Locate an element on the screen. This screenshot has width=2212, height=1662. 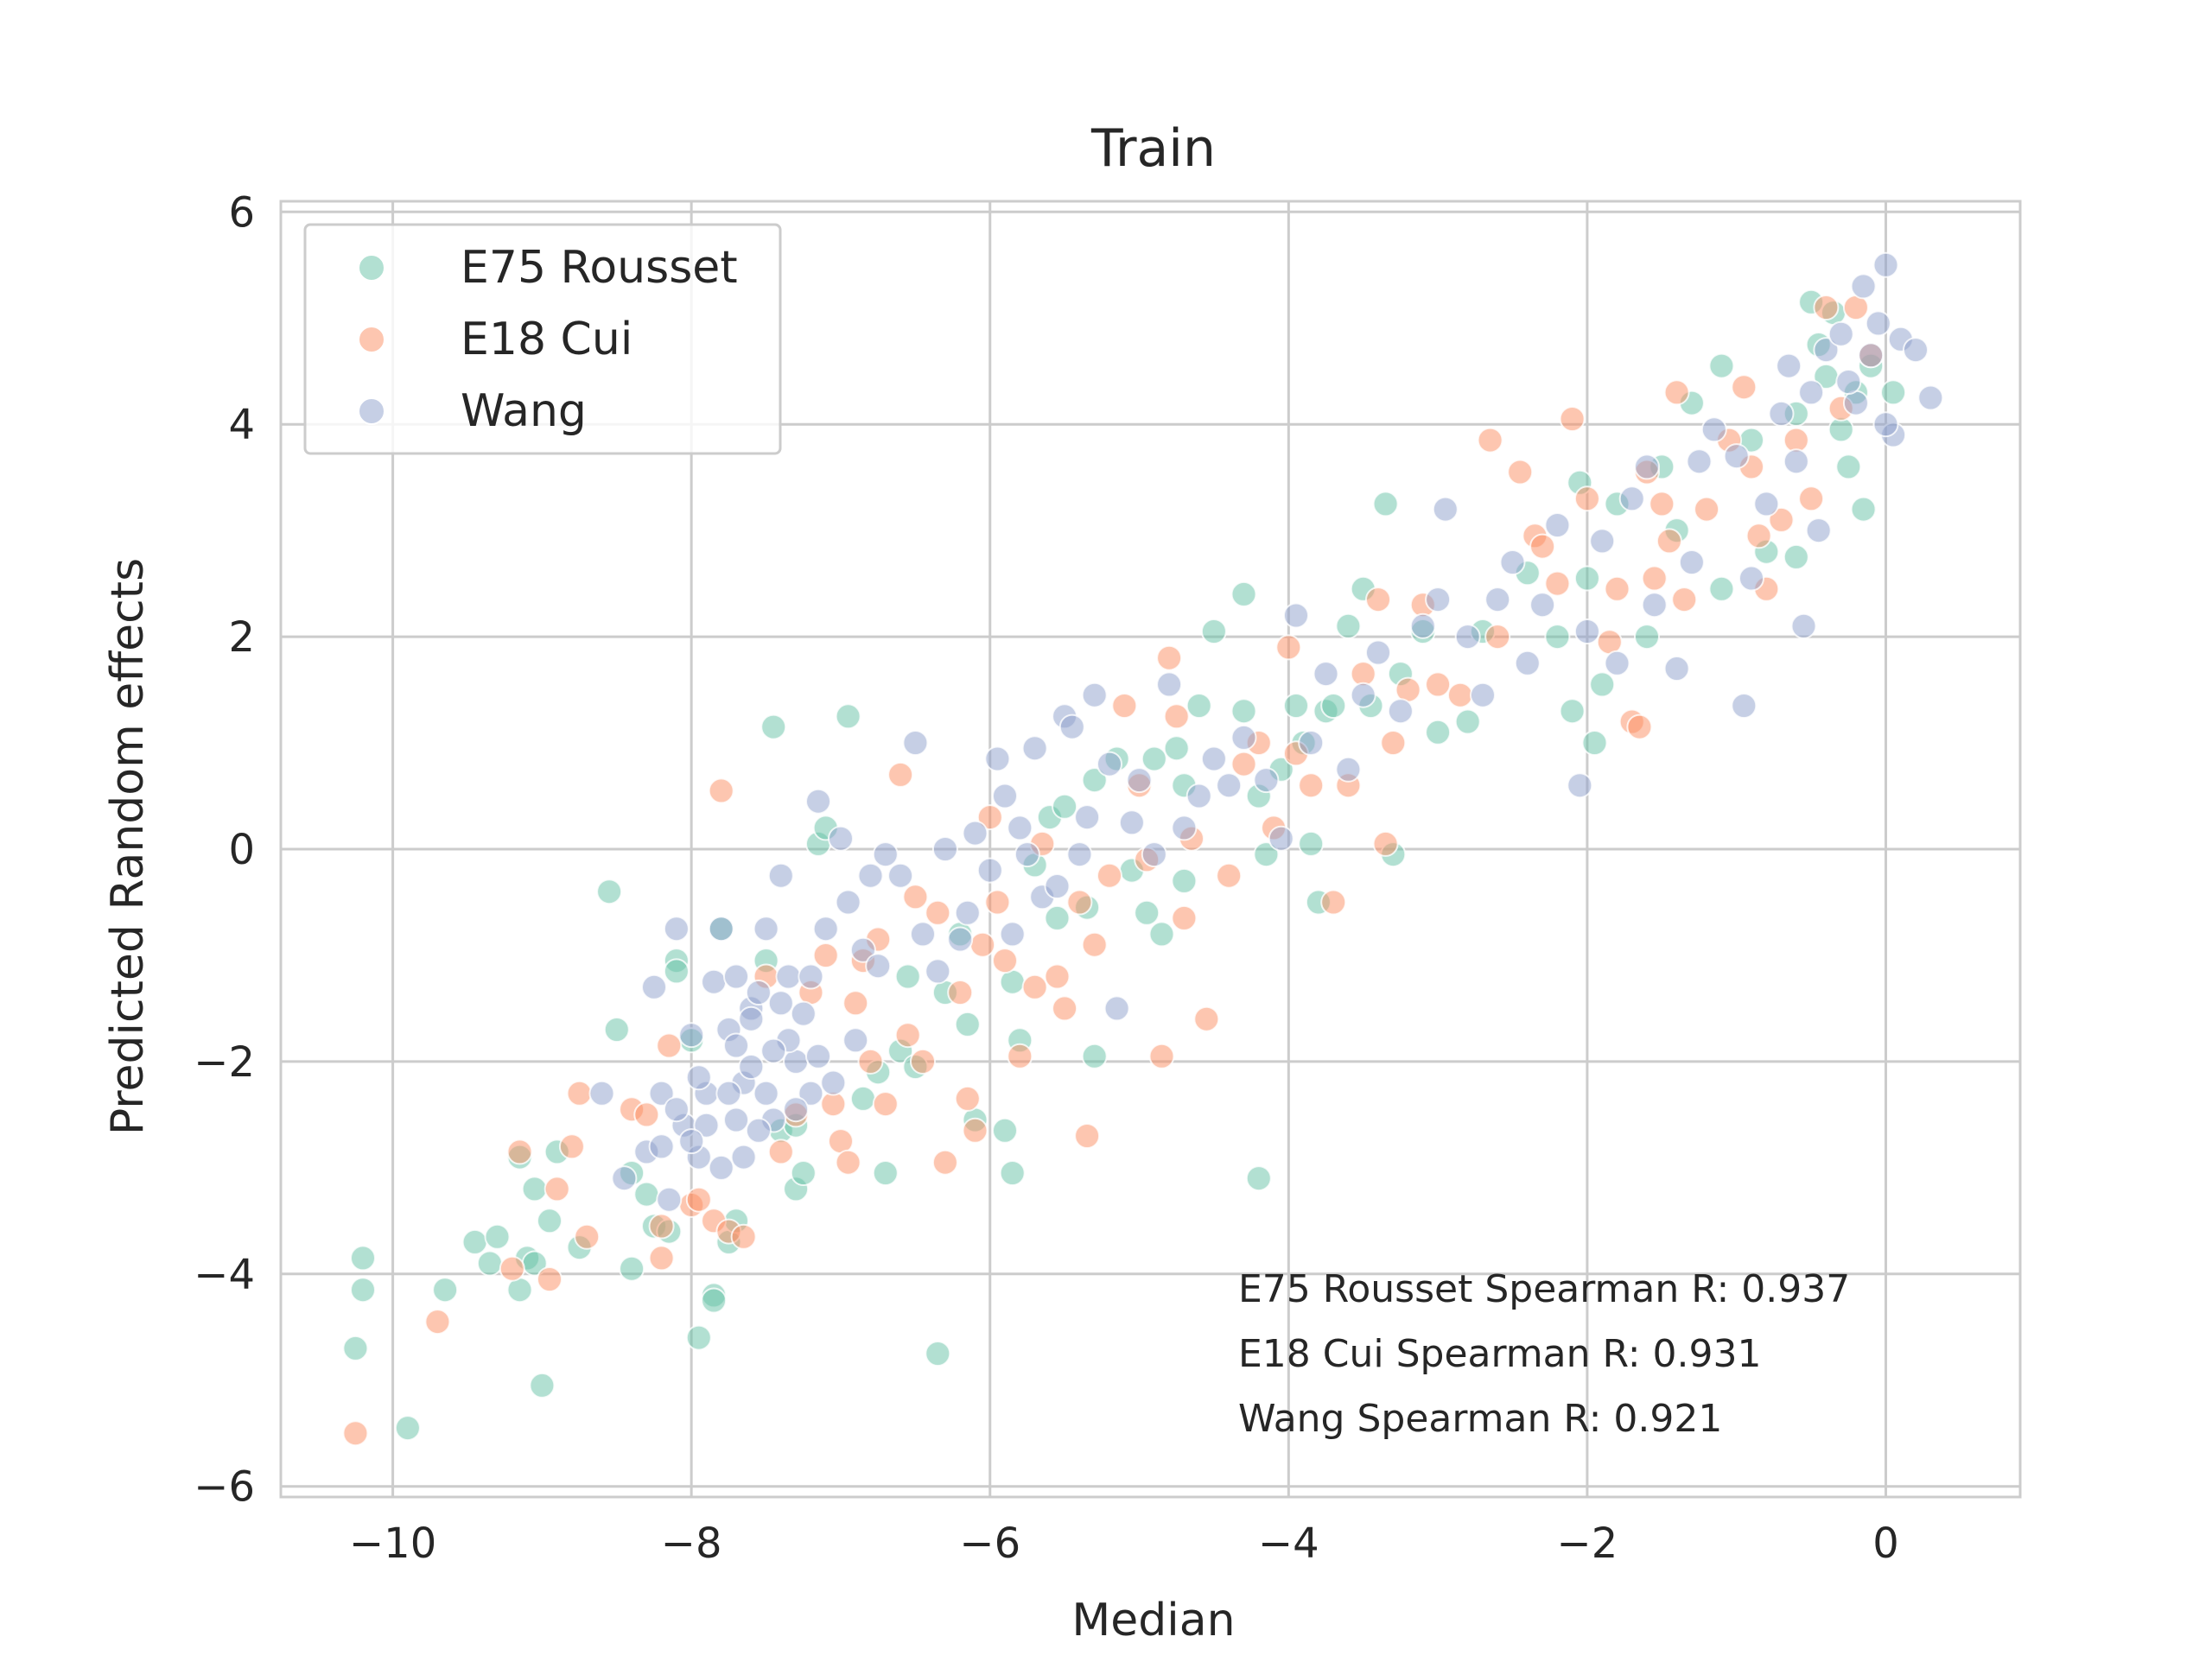
x-tick-label: −6 is located at coordinates (990, 1543).